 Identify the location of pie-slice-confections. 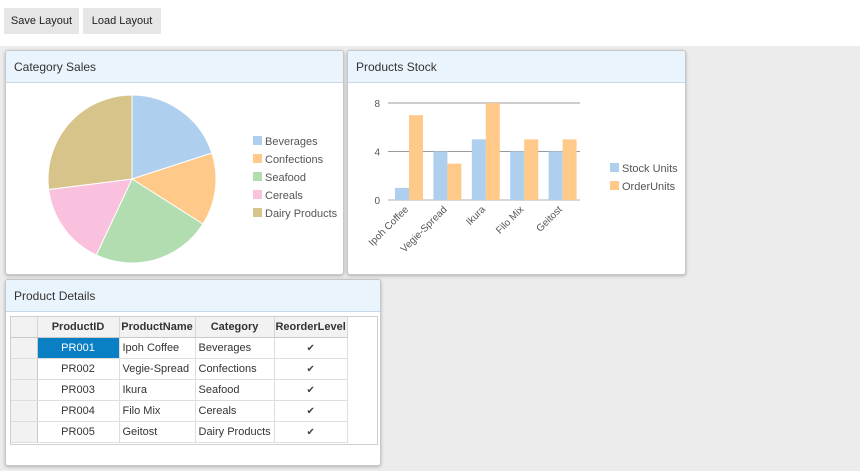
(173, 188).